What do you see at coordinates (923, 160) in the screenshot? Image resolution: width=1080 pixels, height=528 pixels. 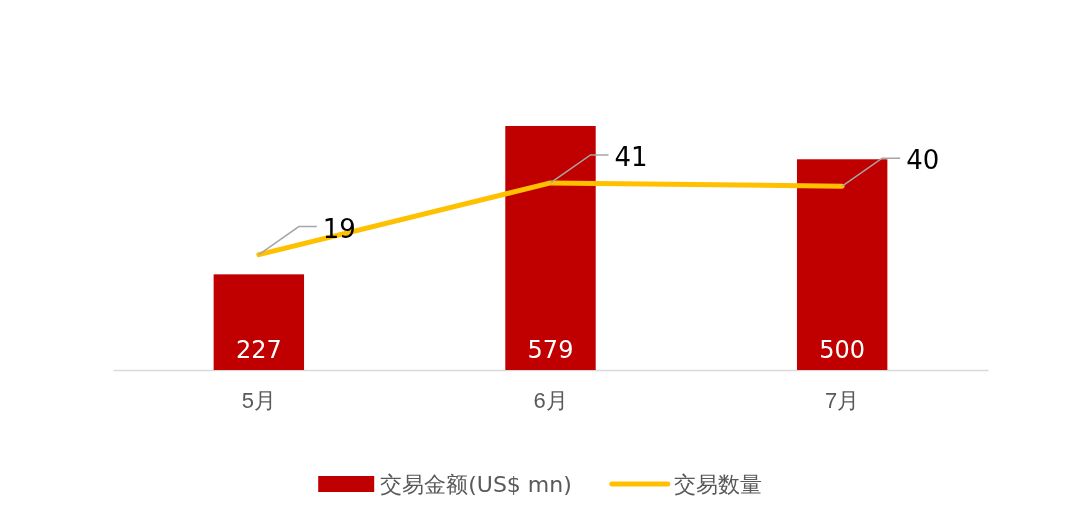 I see `data-label: 40` at bounding box center [923, 160].